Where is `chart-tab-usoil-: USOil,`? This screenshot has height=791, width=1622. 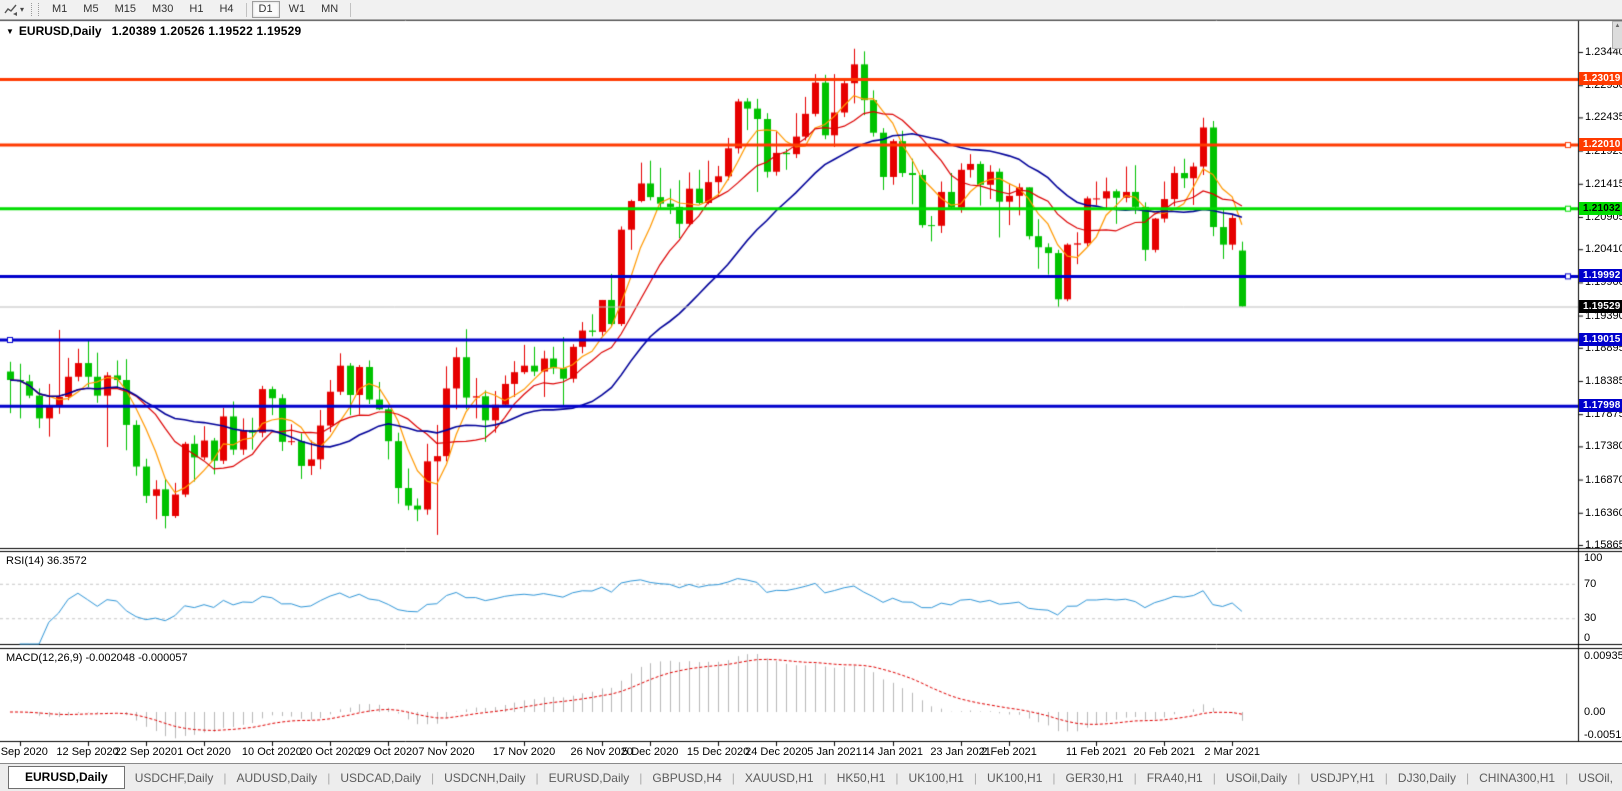
chart-tab-usoil-: USOil, is located at coordinates (1595, 777).